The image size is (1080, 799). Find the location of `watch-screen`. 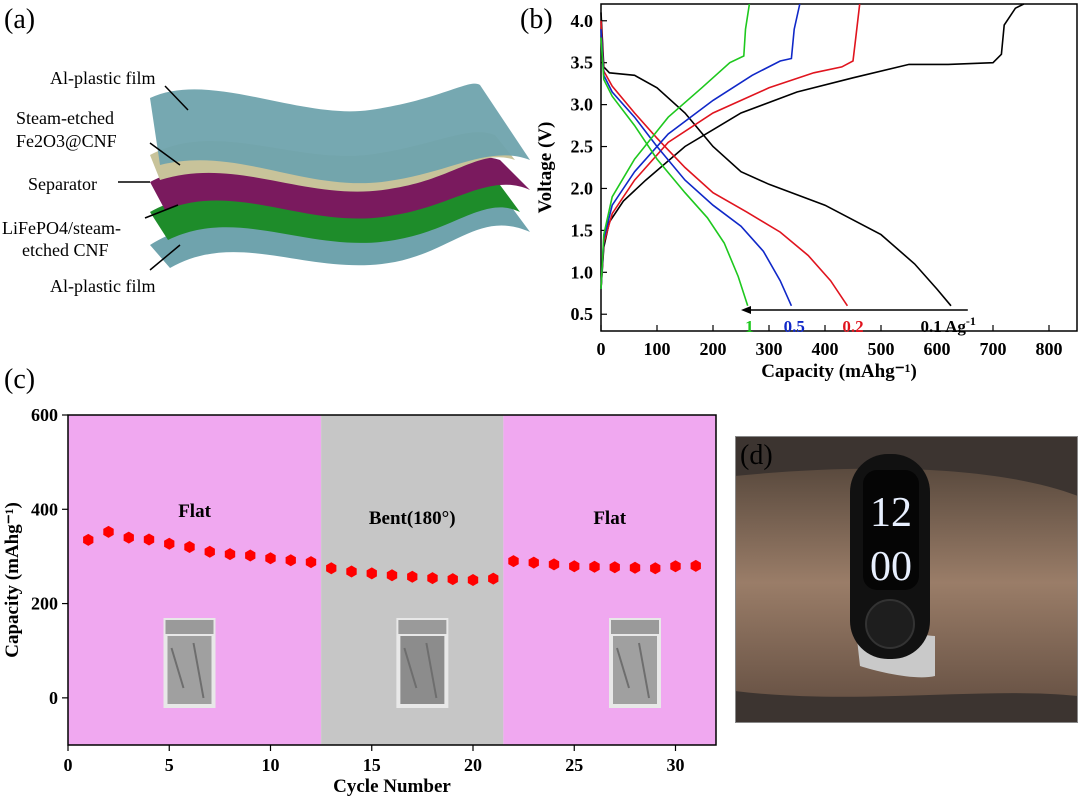

watch-screen is located at coordinates (891, 530).